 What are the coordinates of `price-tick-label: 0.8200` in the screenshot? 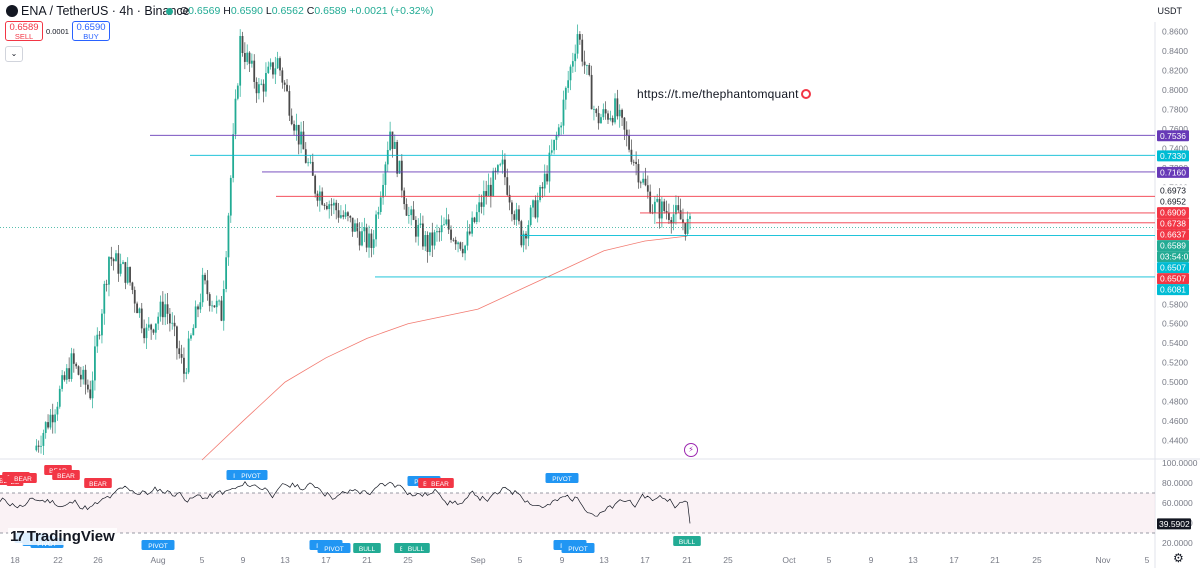 It's located at (1175, 71).